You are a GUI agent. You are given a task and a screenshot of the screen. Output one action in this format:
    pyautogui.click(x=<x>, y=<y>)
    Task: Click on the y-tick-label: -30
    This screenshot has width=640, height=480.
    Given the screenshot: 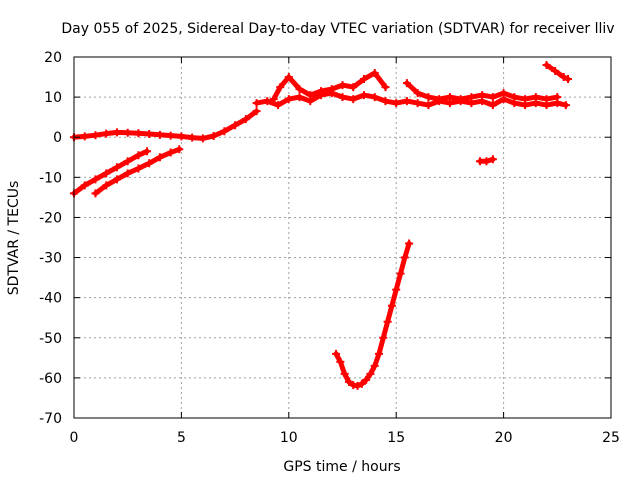 What is the action you would take?
    pyautogui.click(x=50, y=259)
    